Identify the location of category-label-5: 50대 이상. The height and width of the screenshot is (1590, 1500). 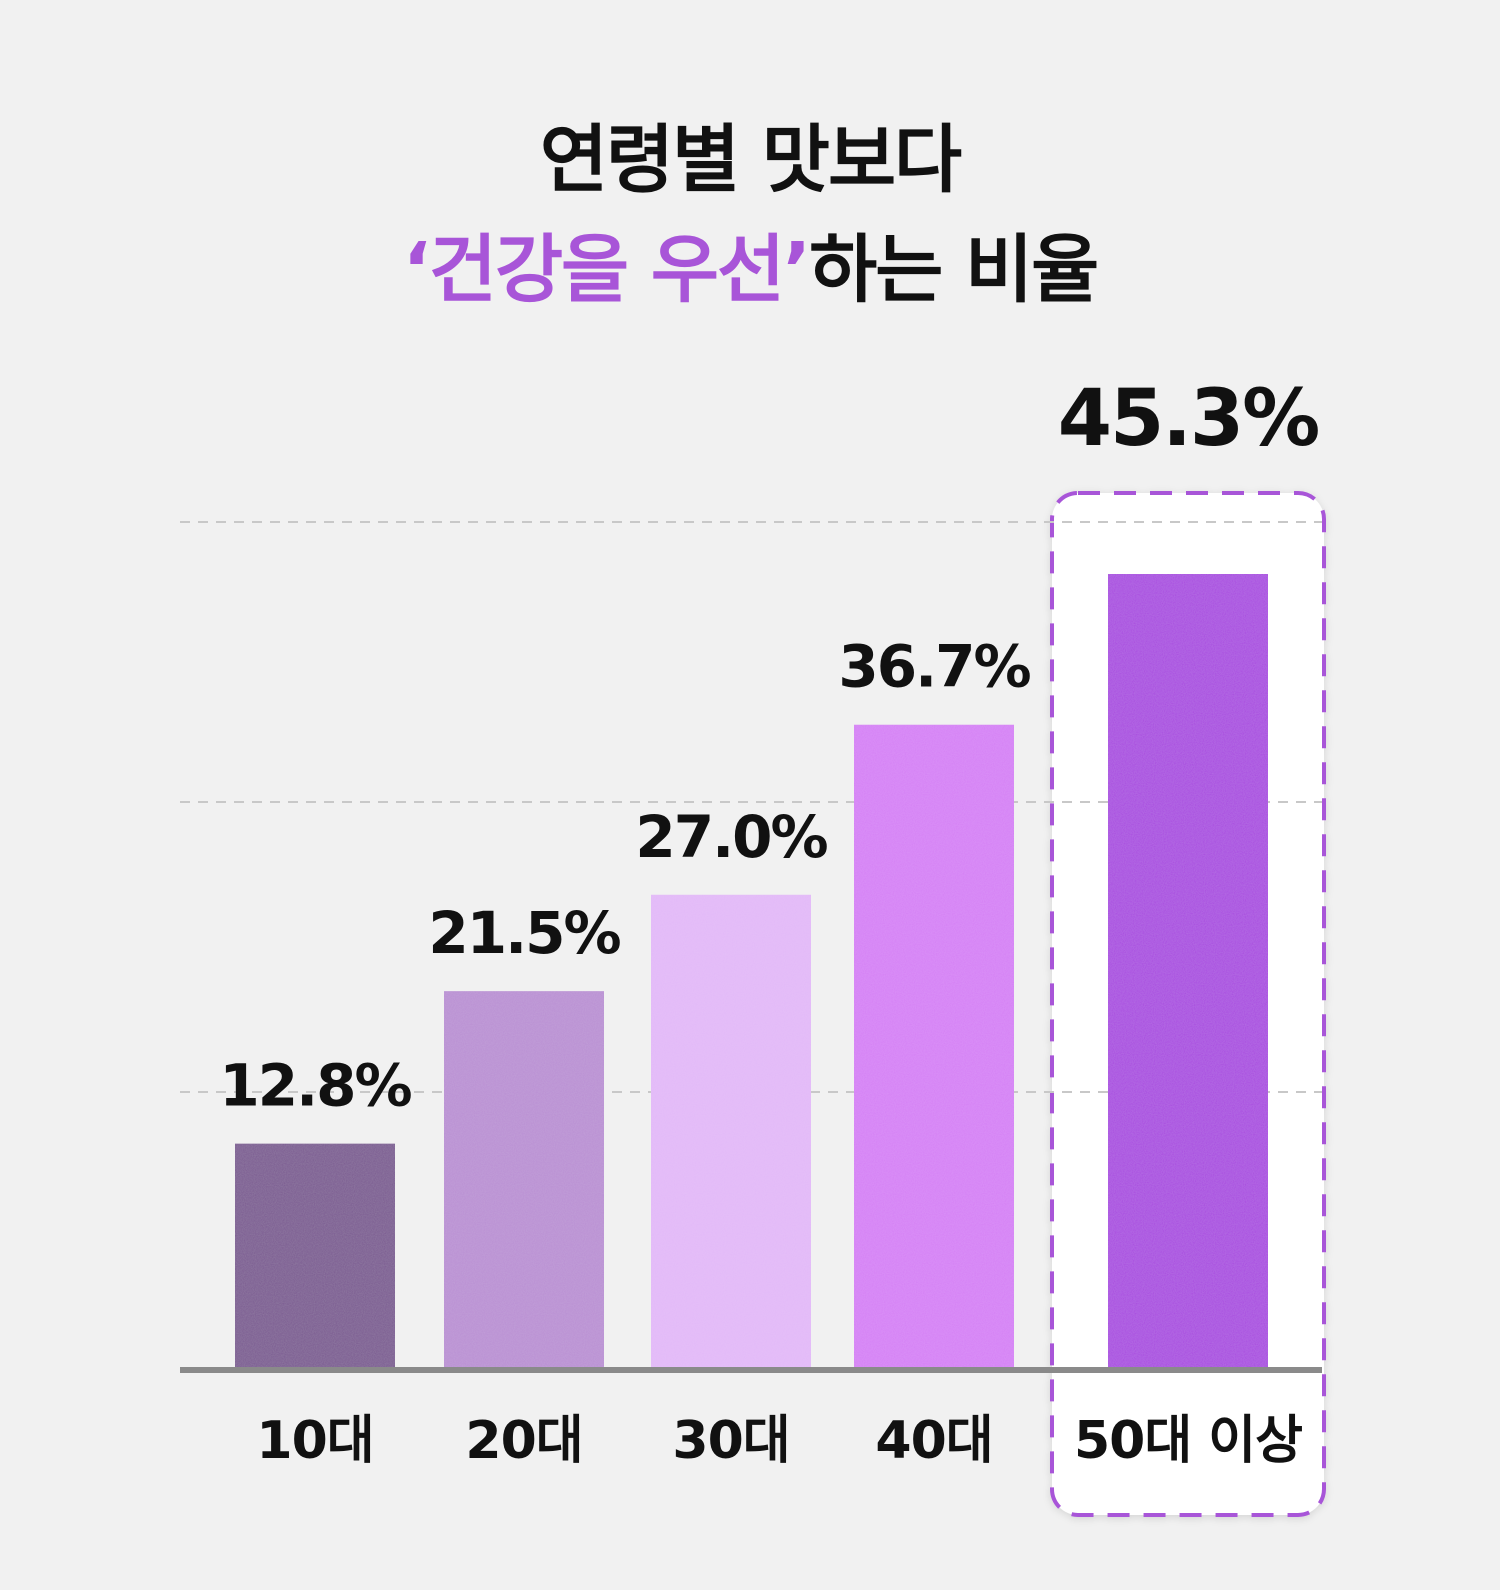
(1188, 1441).